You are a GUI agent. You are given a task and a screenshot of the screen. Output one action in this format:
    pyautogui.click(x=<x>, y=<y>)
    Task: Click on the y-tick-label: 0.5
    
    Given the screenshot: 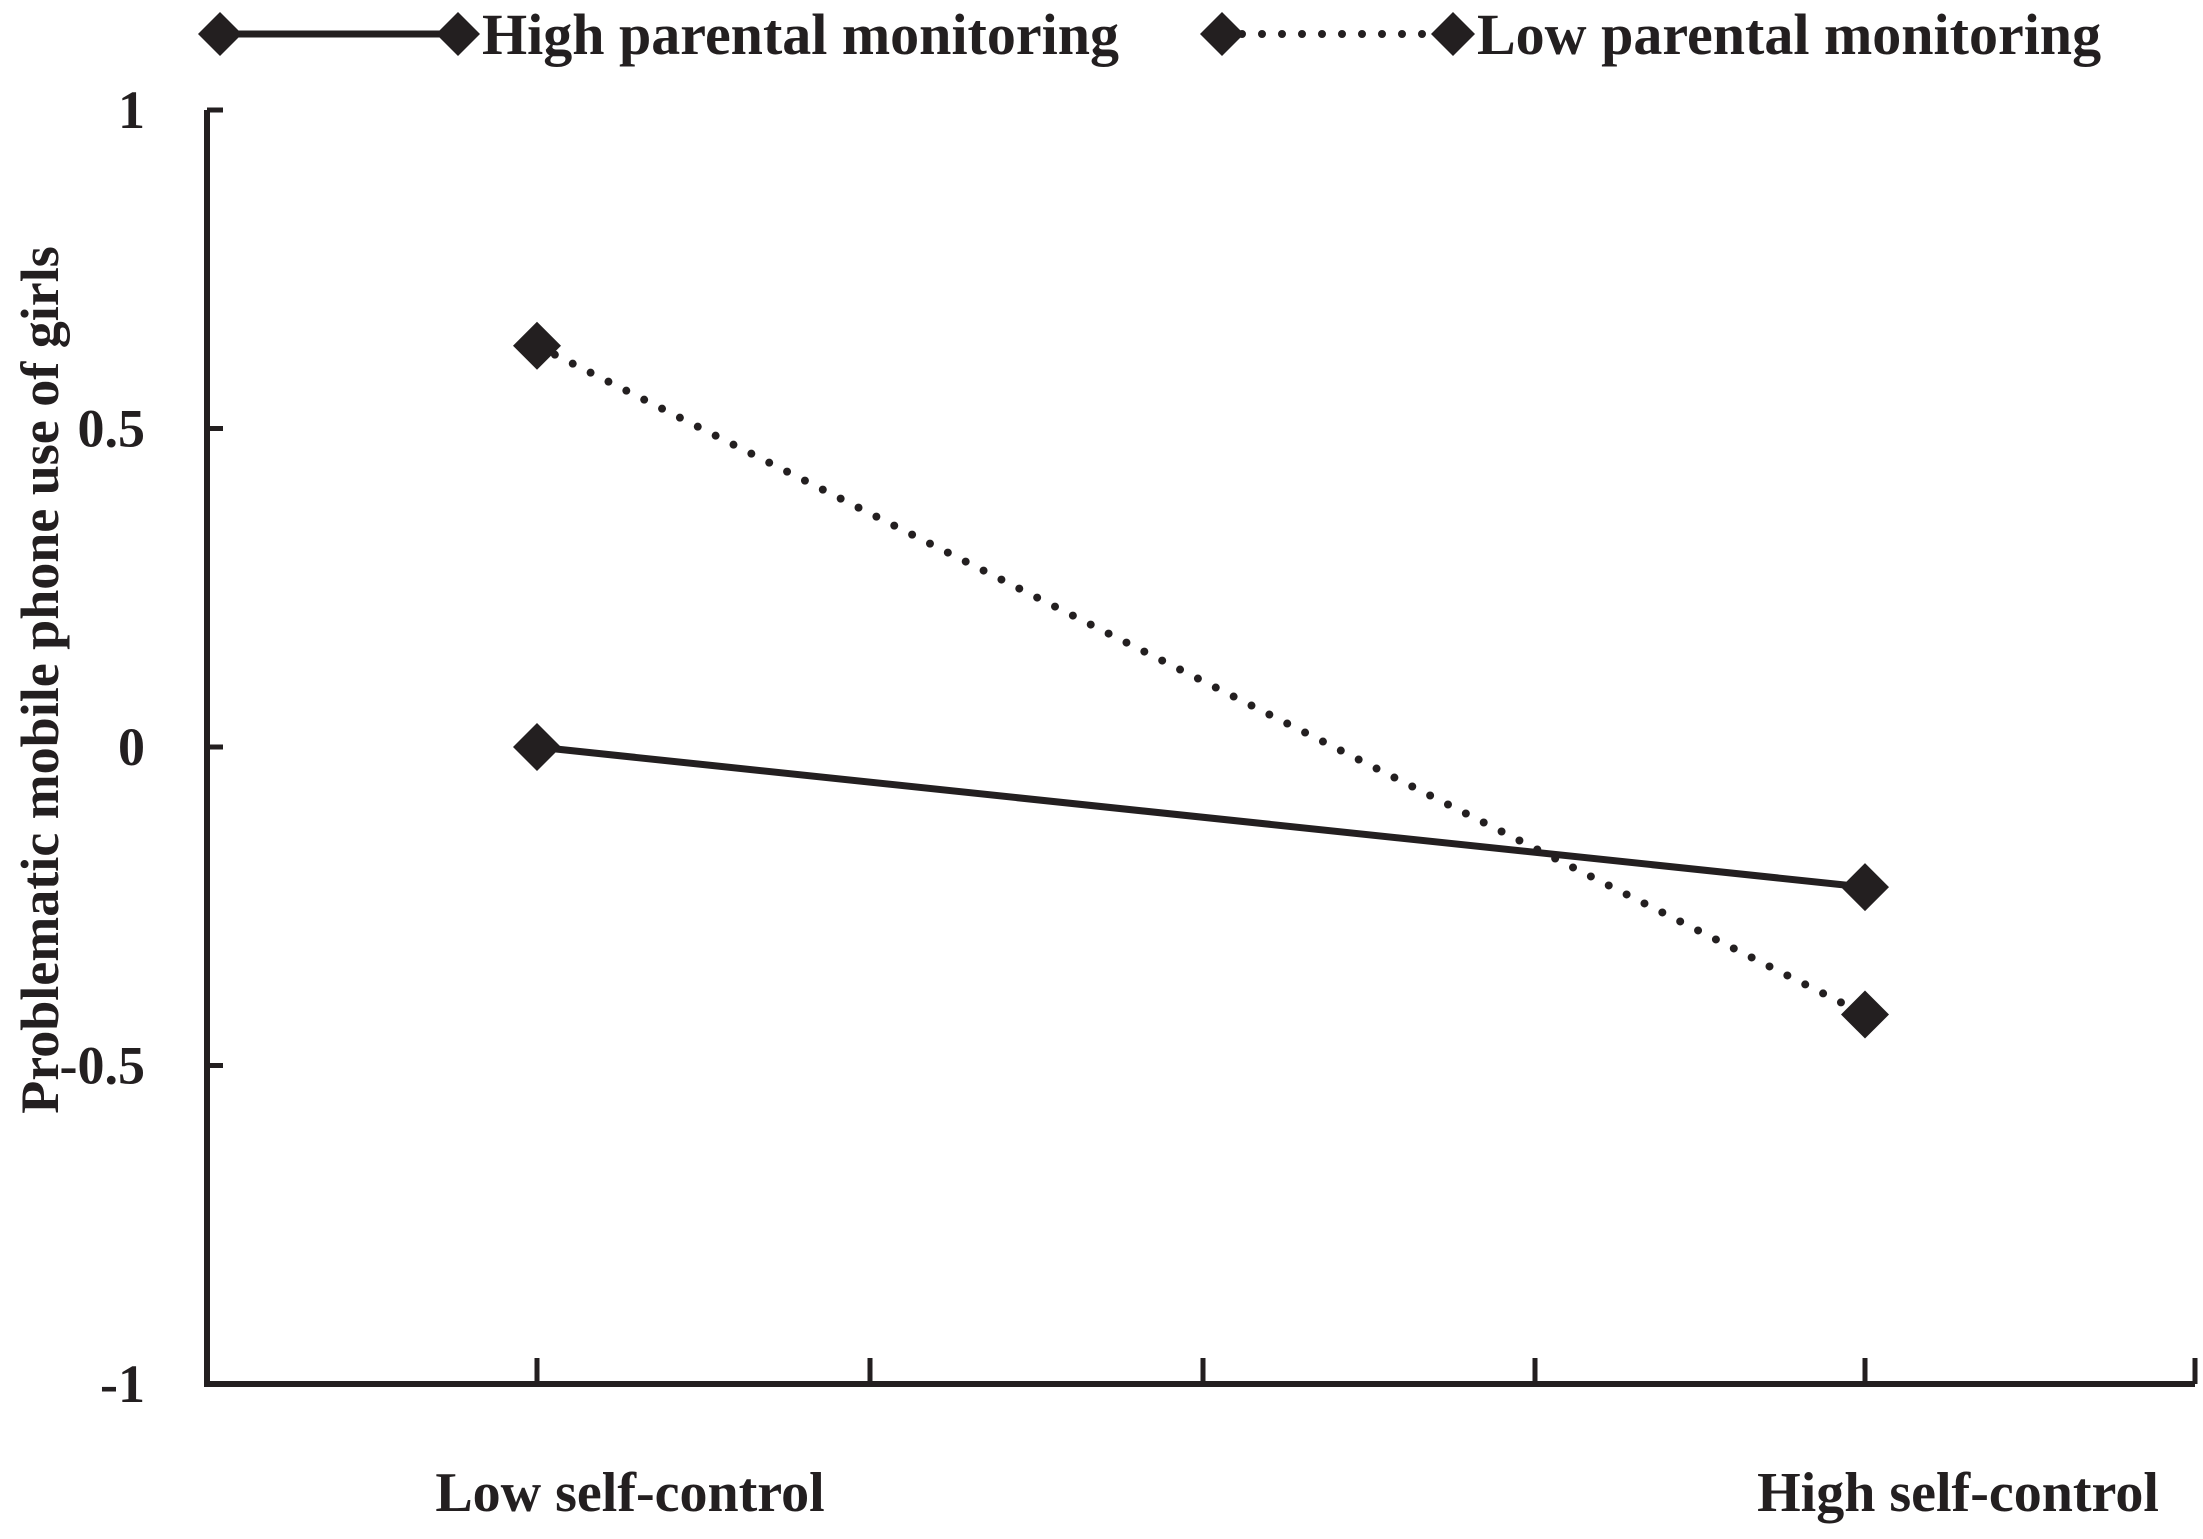 What is the action you would take?
    pyautogui.click(x=112, y=429)
    